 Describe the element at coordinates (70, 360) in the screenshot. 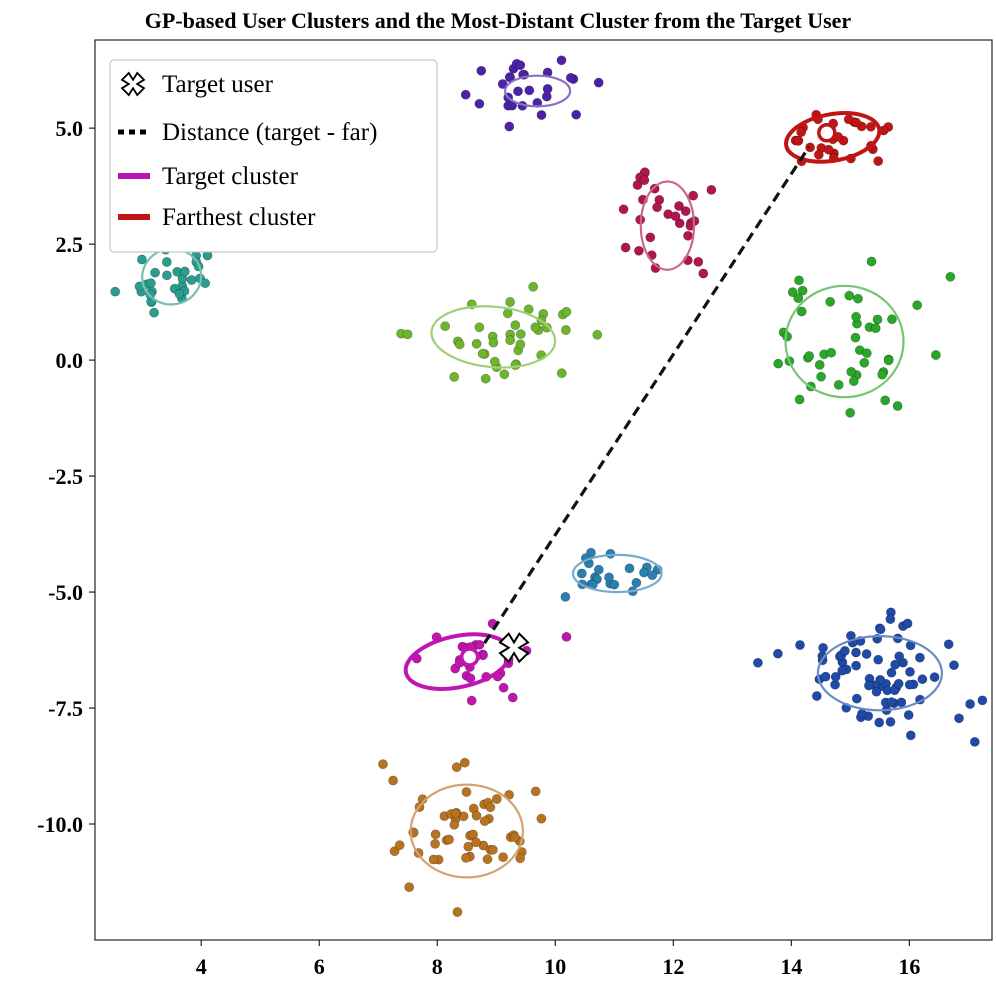

I see `y-tick-label: 0.0` at that location.